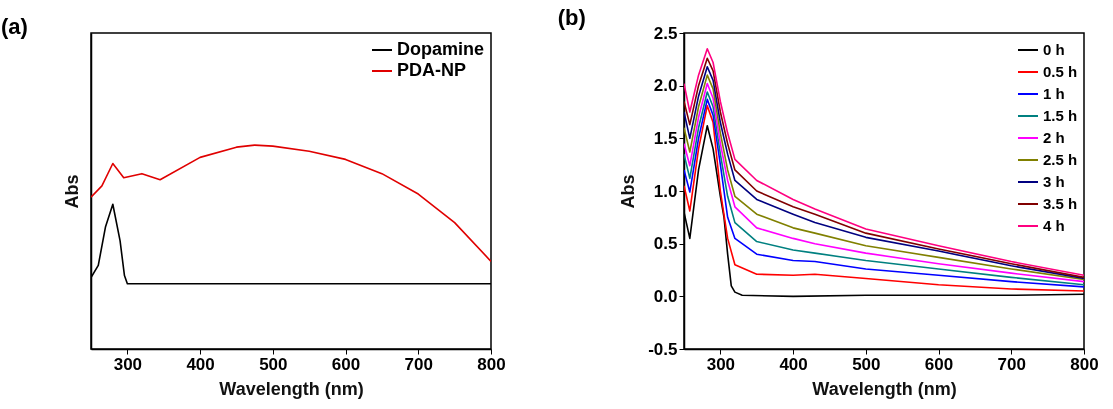 This screenshot has height=409, width=1113. I want to click on y-tick-label: 0.0, so click(665, 296).